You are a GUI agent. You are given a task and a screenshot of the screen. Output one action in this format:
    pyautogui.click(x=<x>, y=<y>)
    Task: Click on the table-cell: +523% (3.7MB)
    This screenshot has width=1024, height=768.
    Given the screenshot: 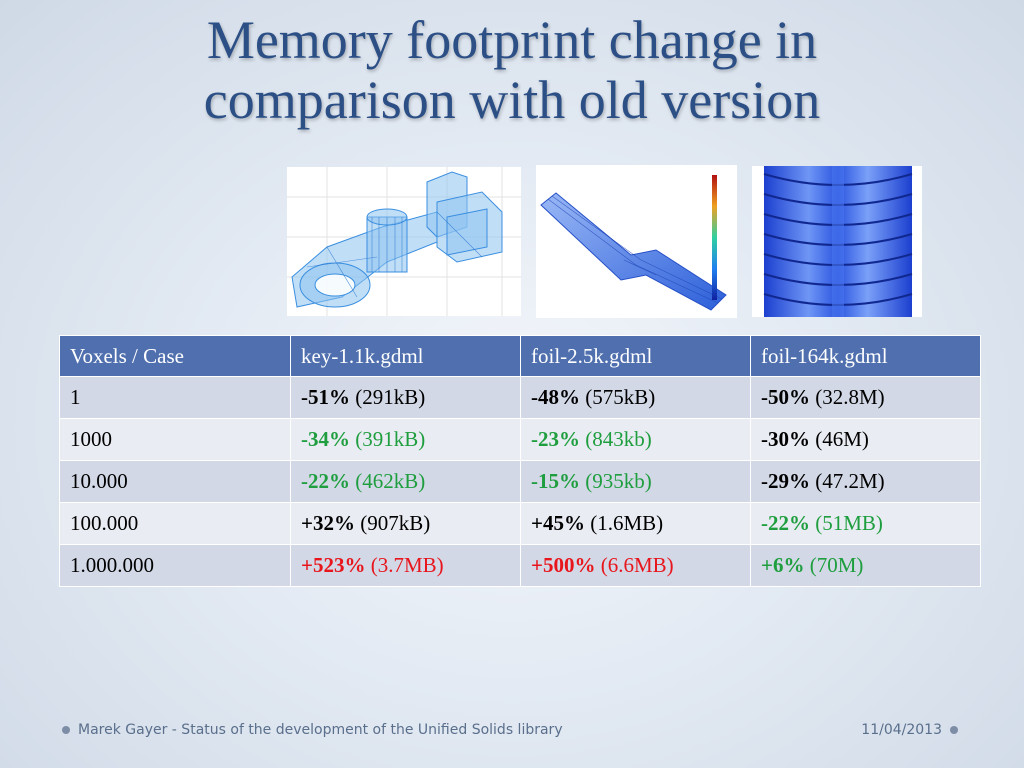 What is the action you would take?
    pyautogui.click(x=405, y=565)
    